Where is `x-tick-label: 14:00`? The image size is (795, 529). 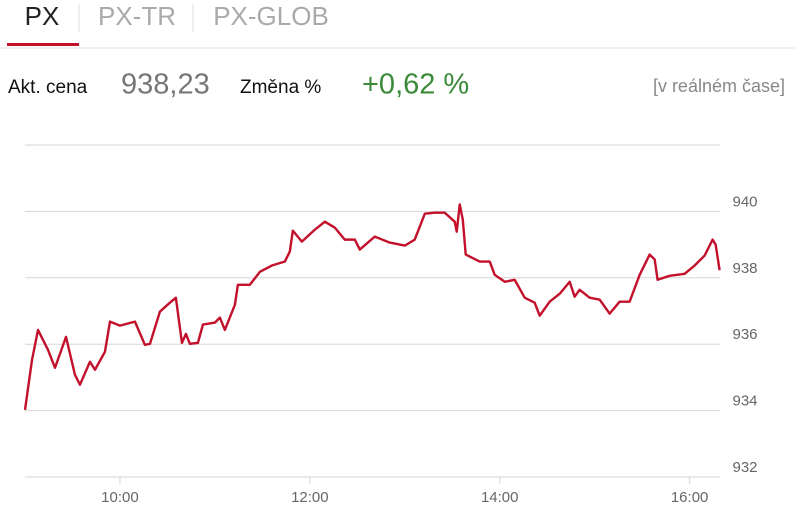
x-tick-label: 14:00 is located at coordinates (500, 497).